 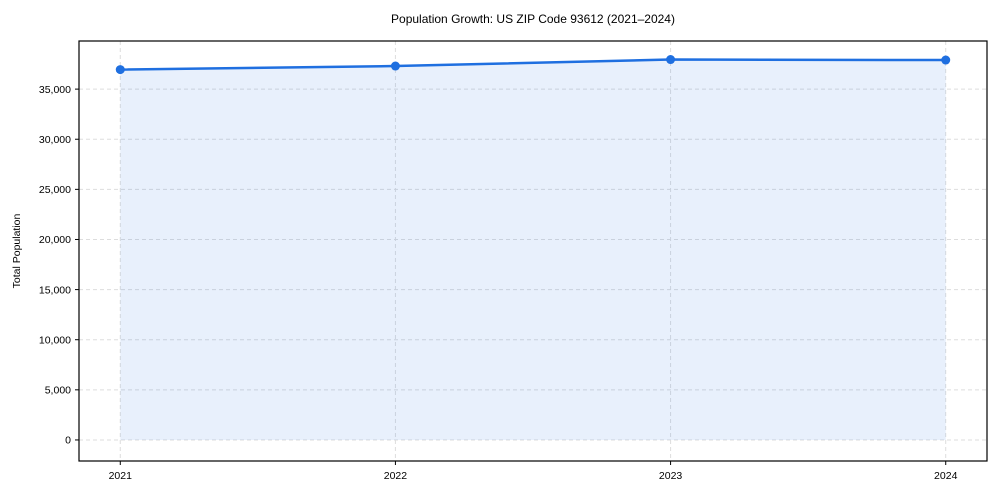 What do you see at coordinates (55, 140) in the screenshot?
I see `y-tick-label: 30,000` at bounding box center [55, 140].